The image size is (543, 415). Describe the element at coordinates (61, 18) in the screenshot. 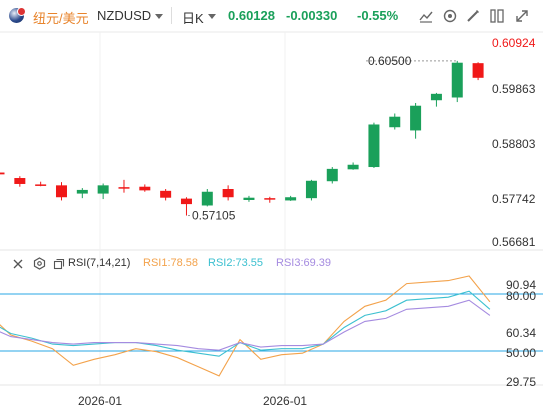

I see `pair-name-cn: 纽元/美元` at that location.